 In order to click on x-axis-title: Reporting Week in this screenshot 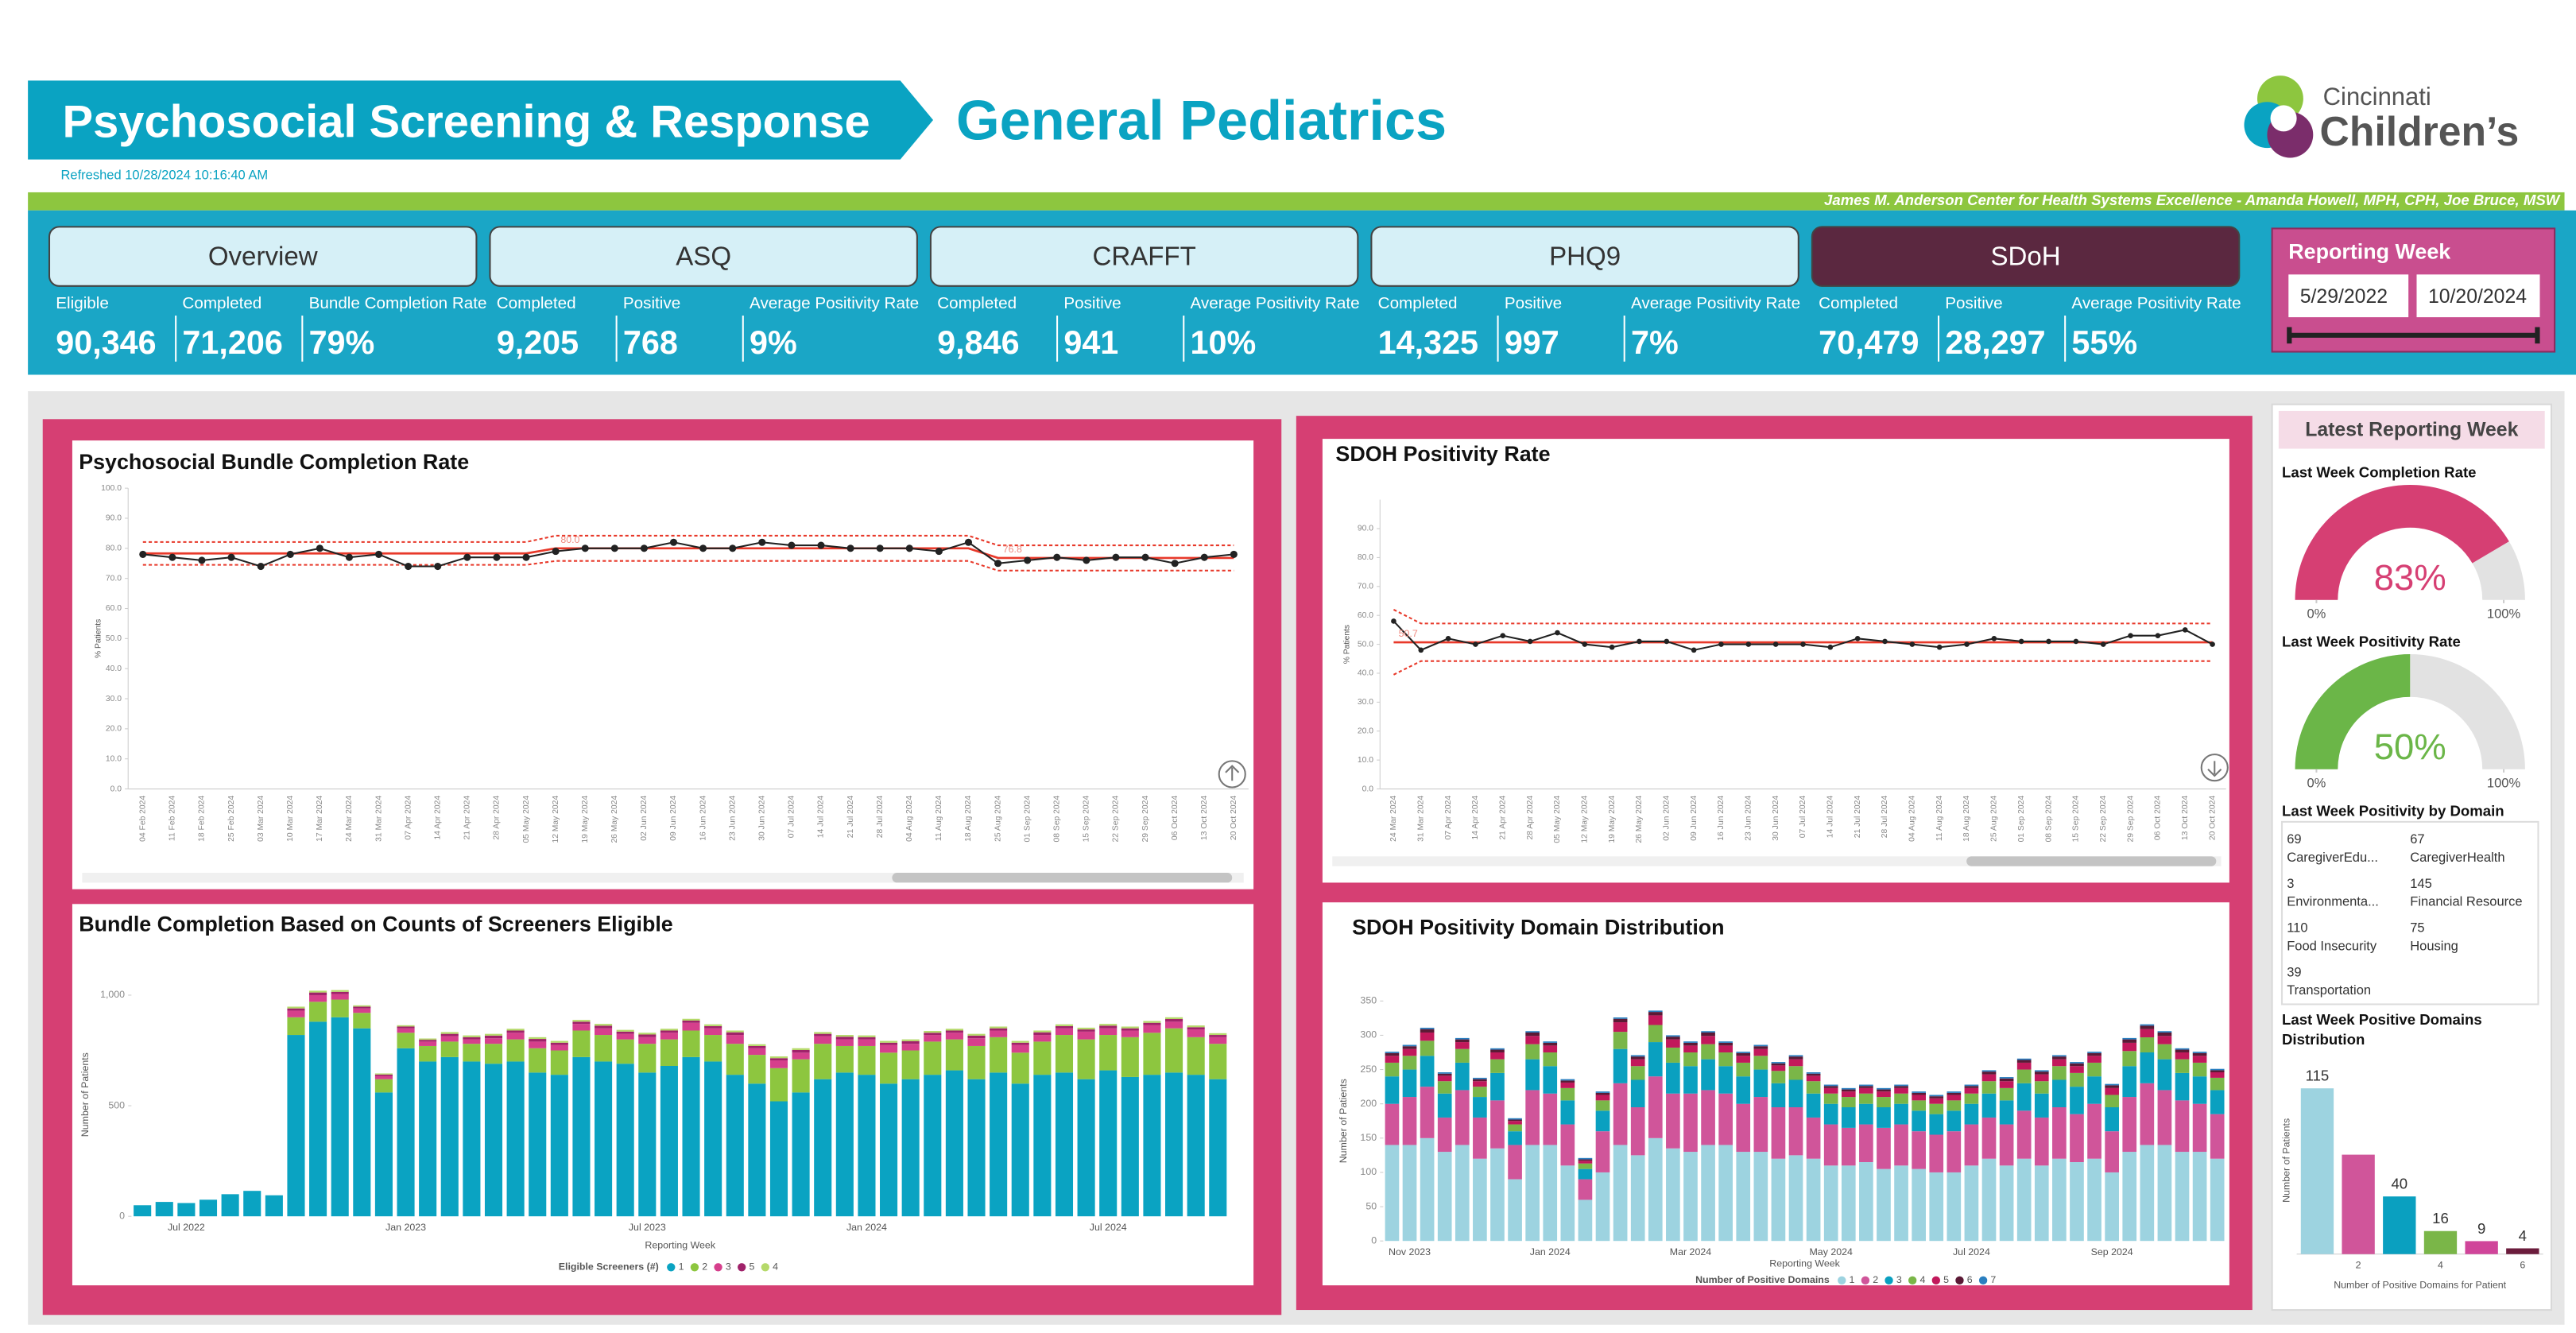, I will do `click(680, 1245)`.